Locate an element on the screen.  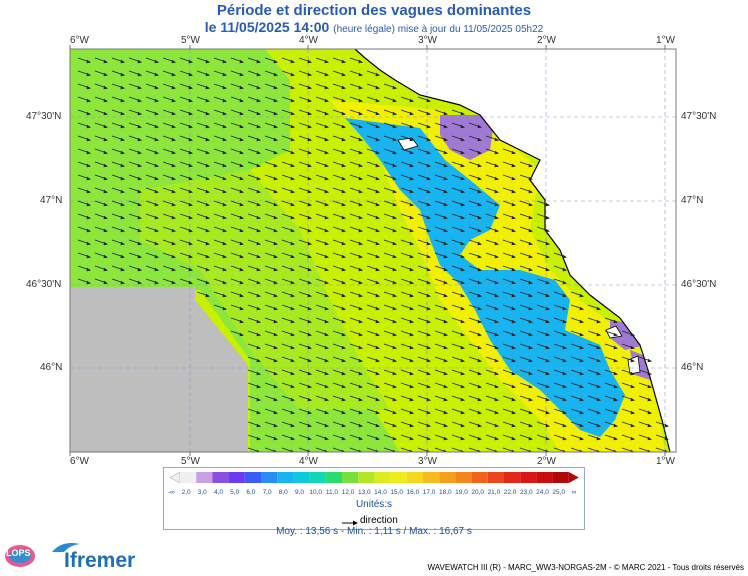
legend-tick-label: 16,0 is located at coordinates (413, 492).